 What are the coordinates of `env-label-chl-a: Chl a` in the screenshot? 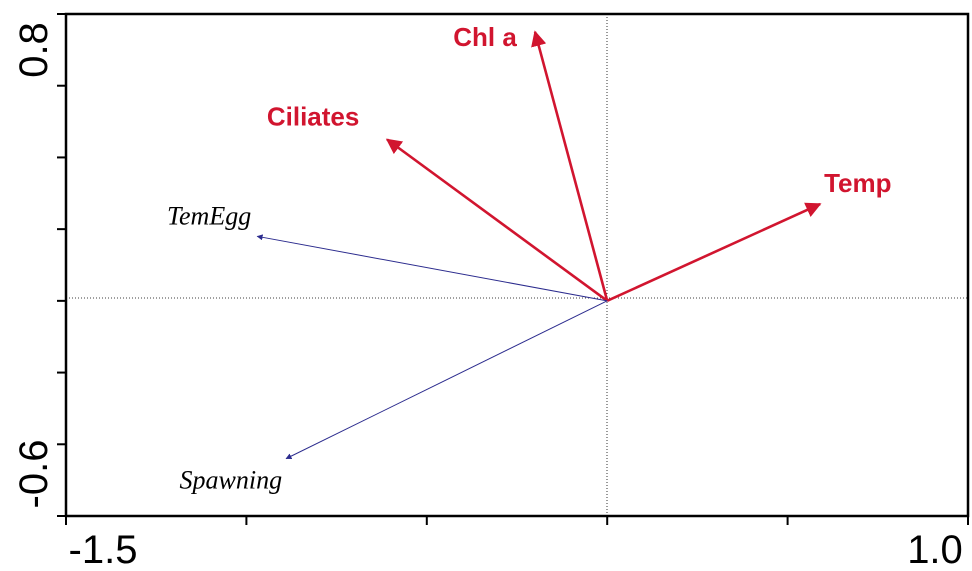 It's located at (485, 37).